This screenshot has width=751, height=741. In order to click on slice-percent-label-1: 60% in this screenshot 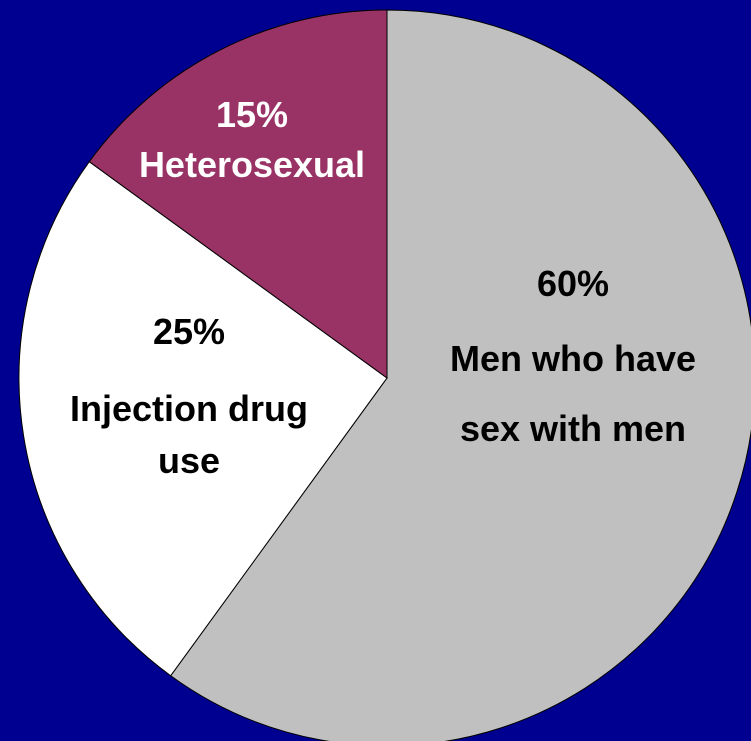, I will do `click(573, 283)`.